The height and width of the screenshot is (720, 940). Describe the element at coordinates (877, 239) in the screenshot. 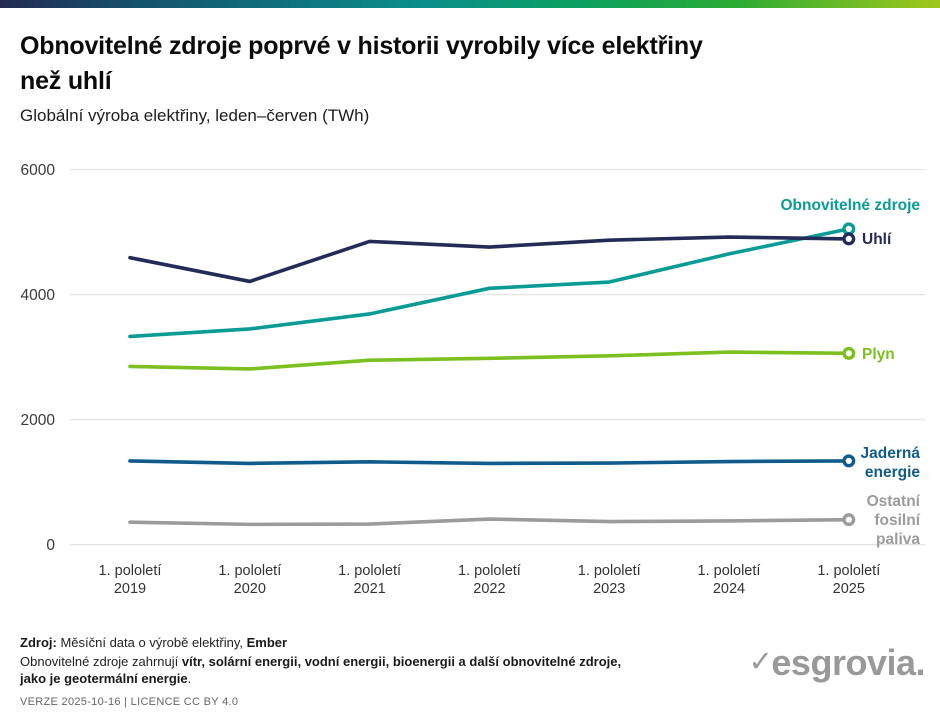

I see `series-label-coal: Uhlí` at that location.